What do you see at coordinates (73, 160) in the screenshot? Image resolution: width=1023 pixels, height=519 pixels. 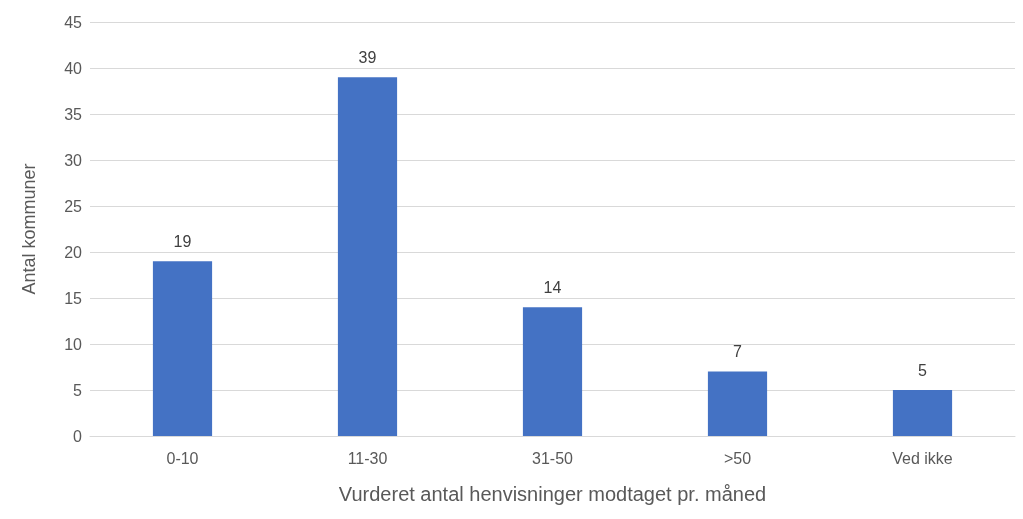 I see `y-tick-label: 30` at bounding box center [73, 160].